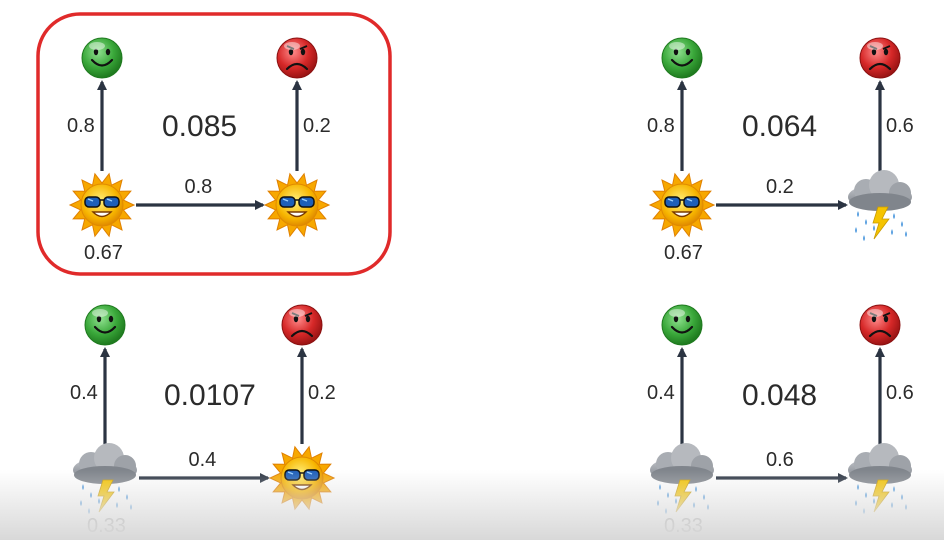 Image resolution: width=944 pixels, height=540 pixels. Describe the element at coordinates (780, 460) in the screenshot. I see `panel-rainy-rainy-transition-prob: 0.6` at that location.